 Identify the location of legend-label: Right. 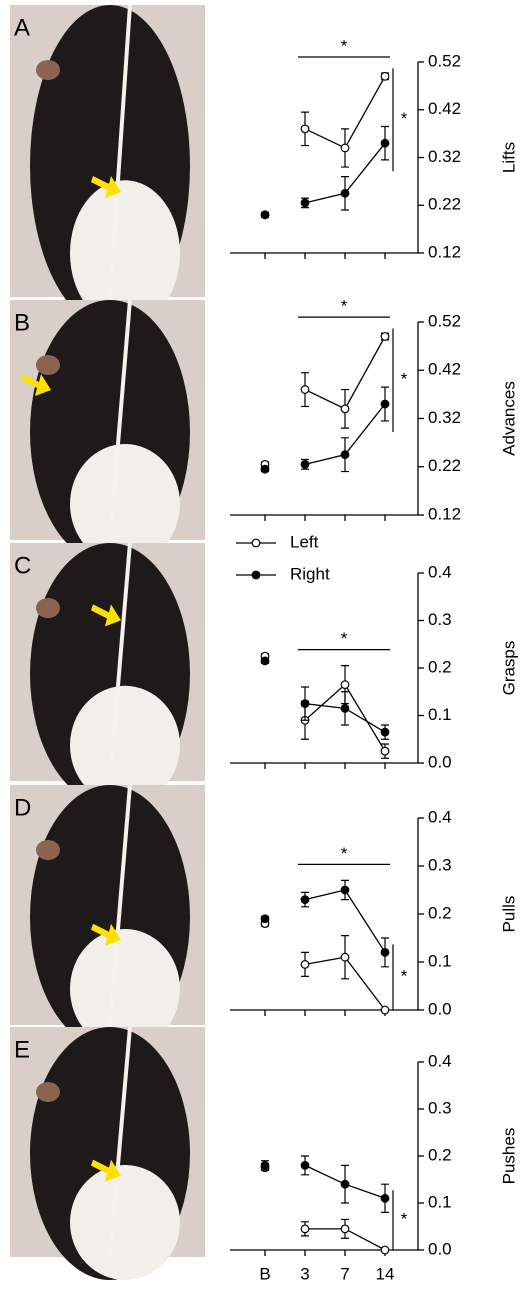
(310, 573).